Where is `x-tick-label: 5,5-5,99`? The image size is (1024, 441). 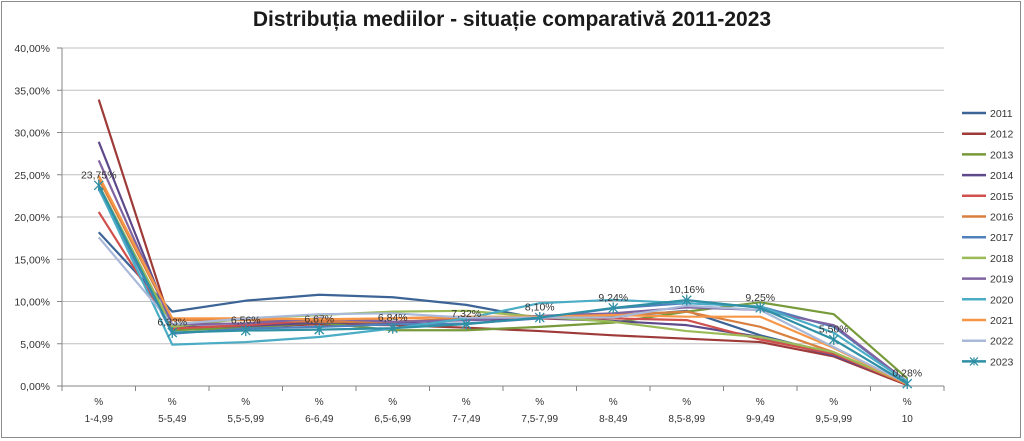 x-tick-label: 5,5-5,99 is located at coordinates (245, 419).